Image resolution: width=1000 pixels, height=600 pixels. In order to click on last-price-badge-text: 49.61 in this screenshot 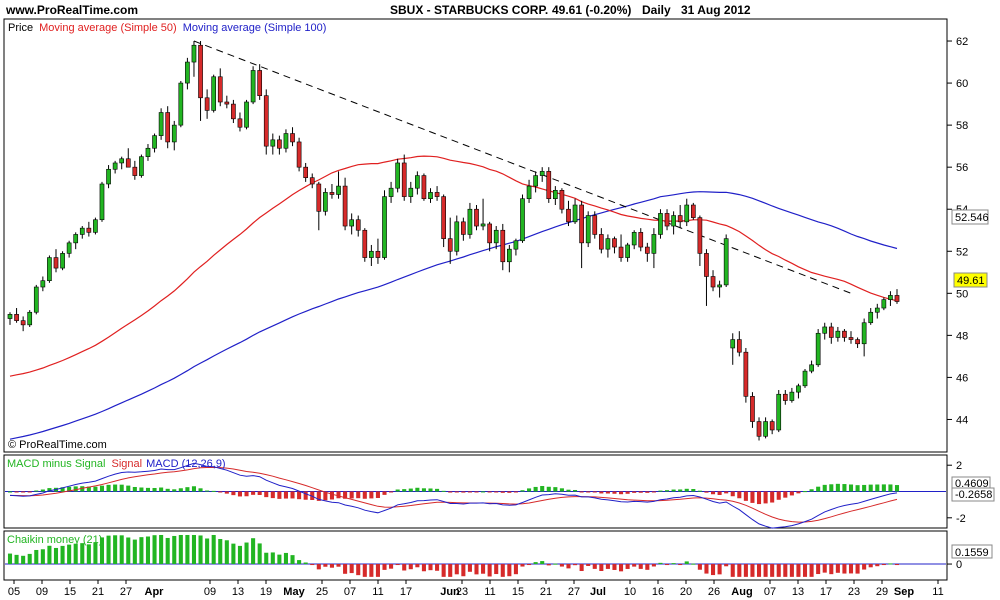, I will do `click(971, 281)`.